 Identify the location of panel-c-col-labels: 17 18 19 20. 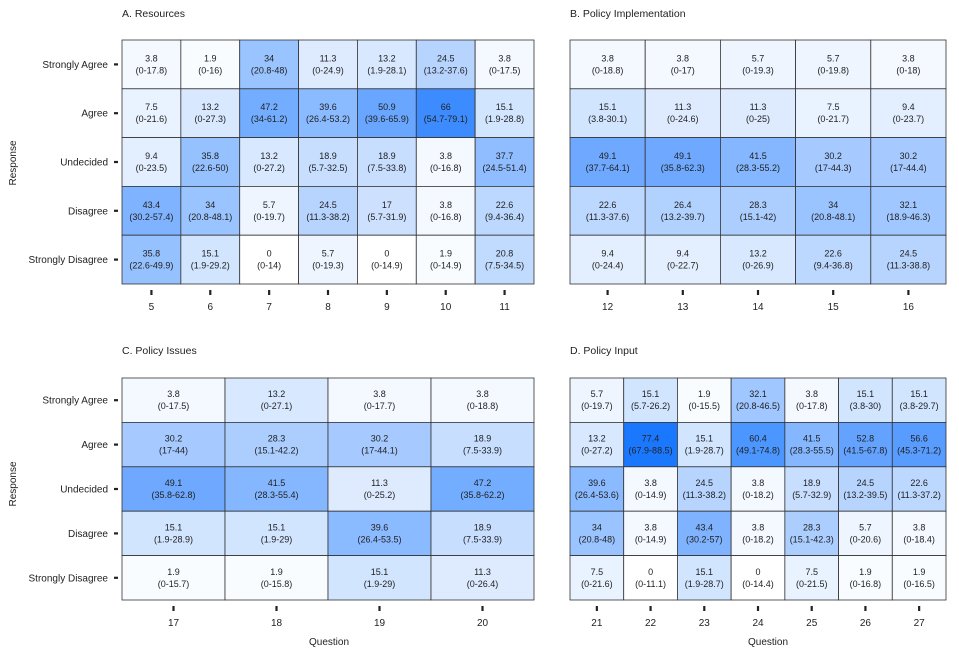
(328, 617).